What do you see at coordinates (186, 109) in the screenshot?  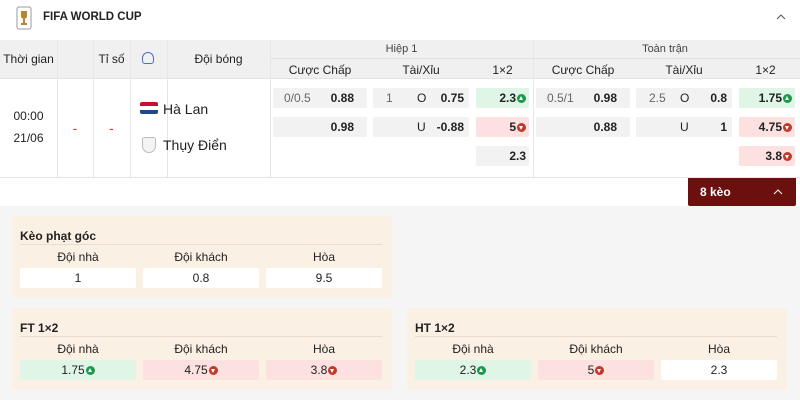 I see `team-name: Hà Lan` at bounding box center [186, 109].